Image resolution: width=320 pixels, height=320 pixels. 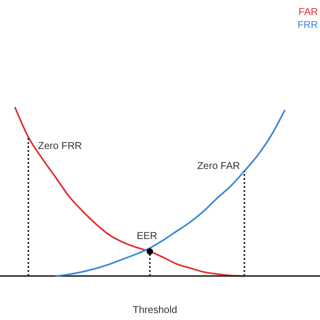 I want to click on annotation: EER, so click(x=147, y=236).